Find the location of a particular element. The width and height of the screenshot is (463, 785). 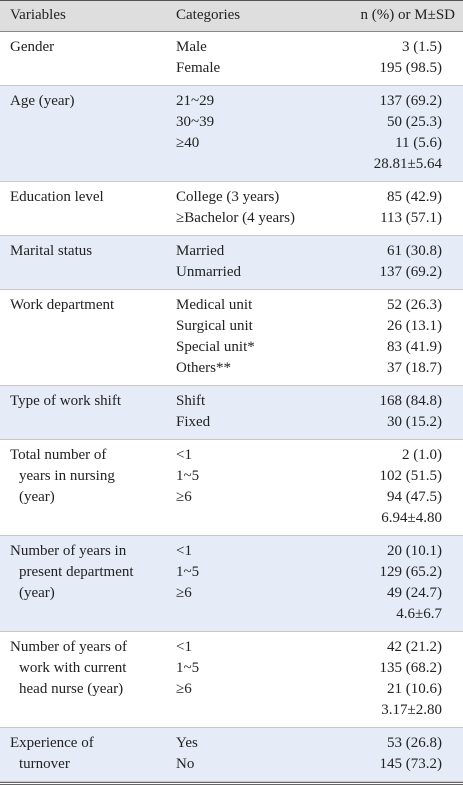

value: 53 (26.8) is located at coordinates (414, 743).